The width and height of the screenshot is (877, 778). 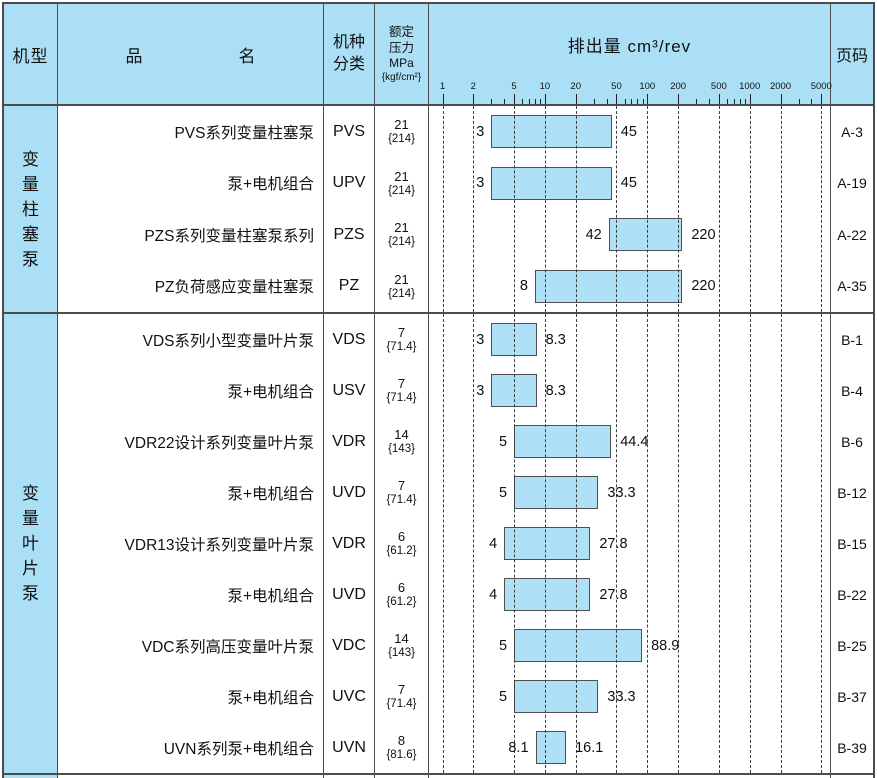 I want to click on bar-max-label: 88.9, so click(x=665, y=645).